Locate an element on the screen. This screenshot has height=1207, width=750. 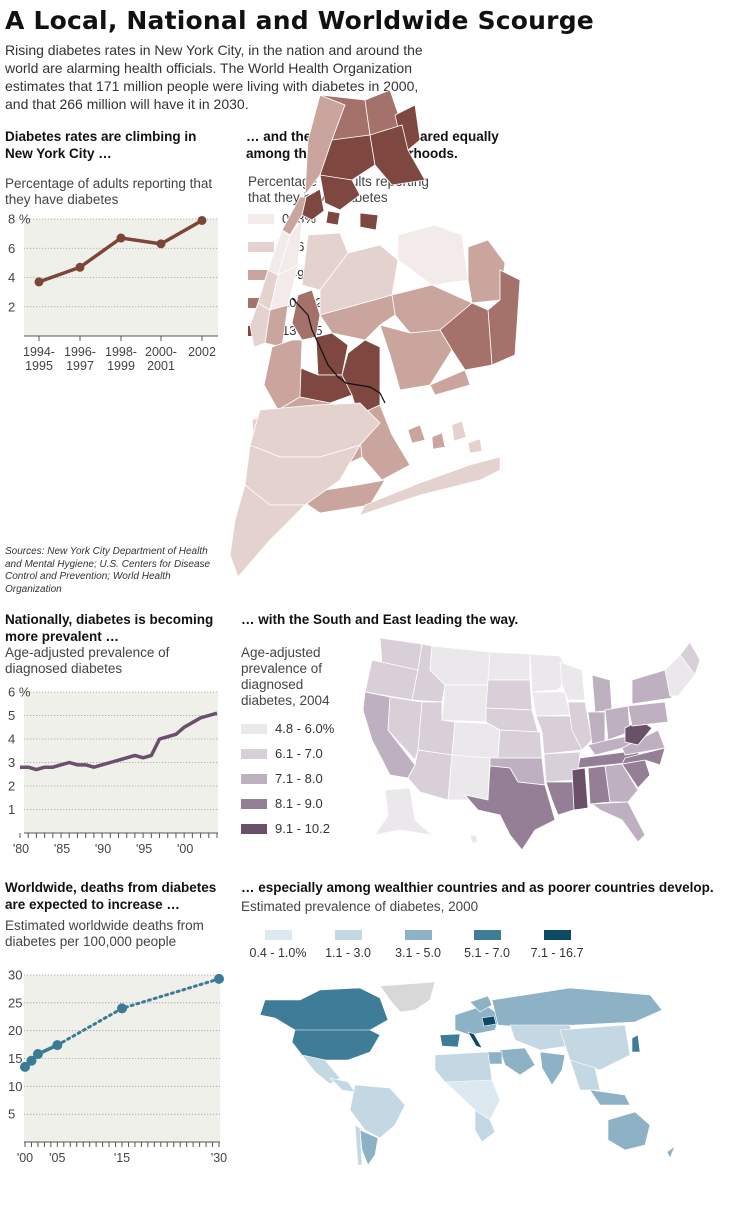
state-hawaii is located at coordinates (474, 839).